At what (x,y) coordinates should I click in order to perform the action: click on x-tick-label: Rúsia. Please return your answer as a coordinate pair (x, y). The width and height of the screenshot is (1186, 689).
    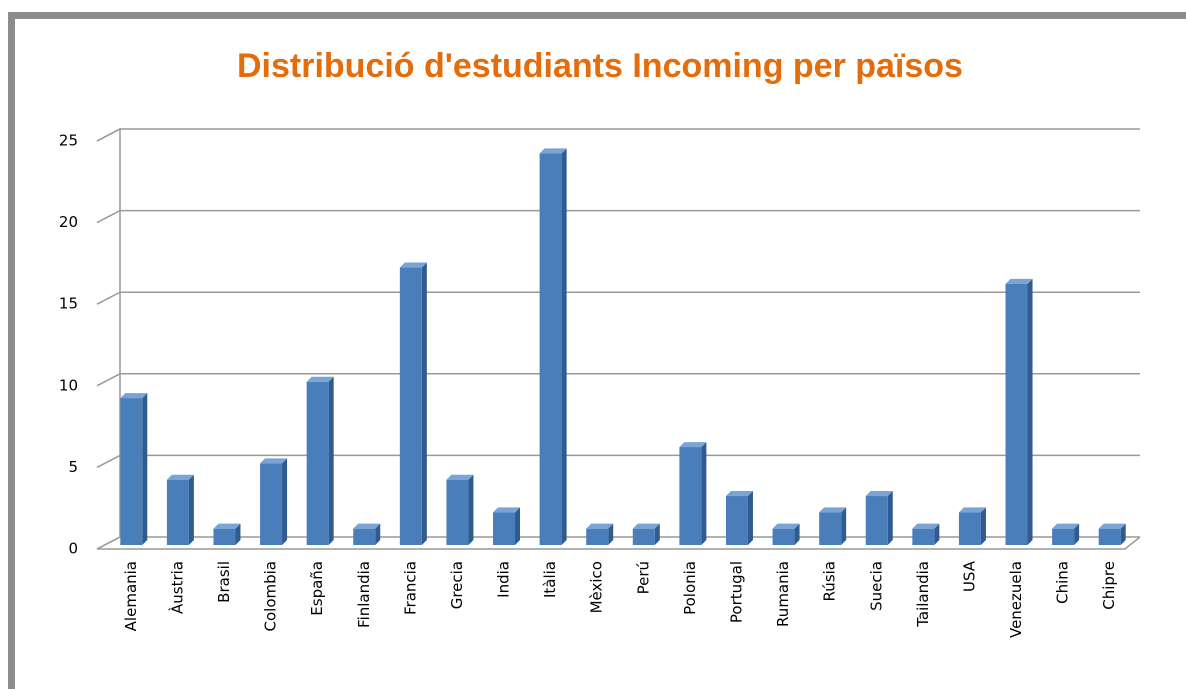
    Looking at the image, I should click on (830, 581).